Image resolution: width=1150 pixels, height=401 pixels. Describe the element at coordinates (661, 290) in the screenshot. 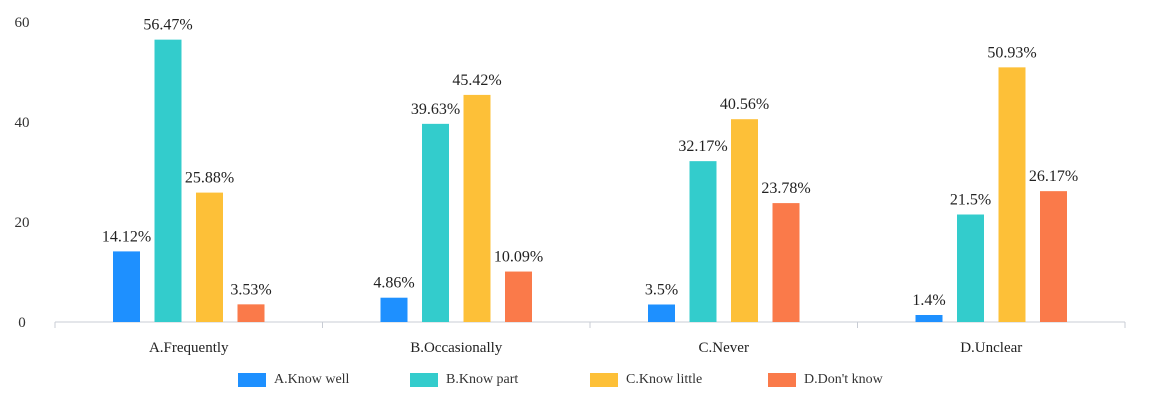

I see `data-label: 3.5%` at that location.